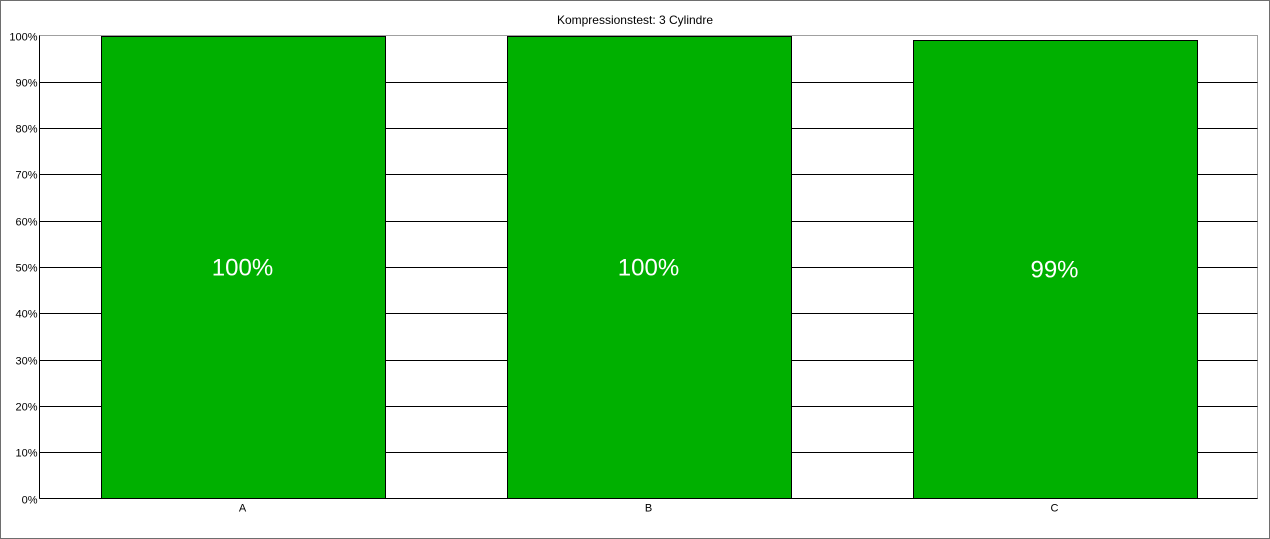 The image size is (1270, 539). Describe the element at coordinates (26, 408) in the screenshot. I see `y-tick-label: 20%` at that location.